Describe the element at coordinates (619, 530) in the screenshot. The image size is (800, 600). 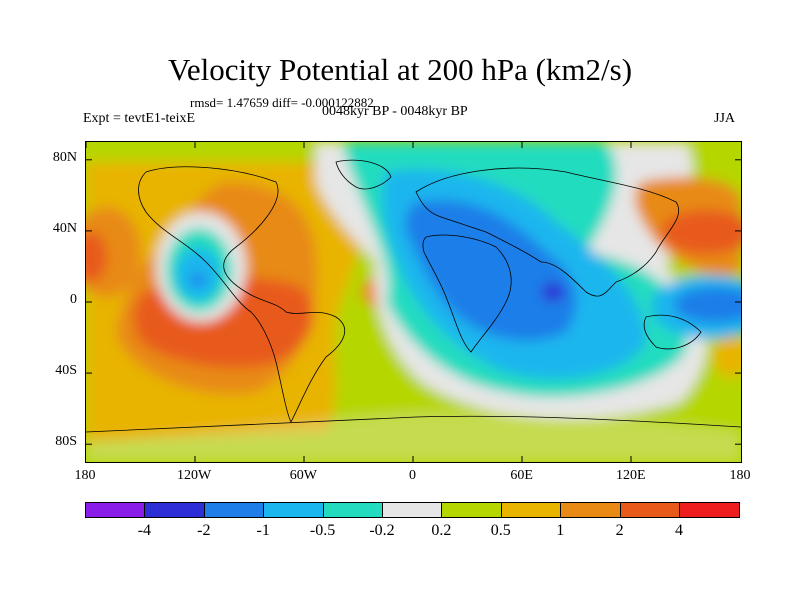
I see `colorbar-label: 2` at that location.